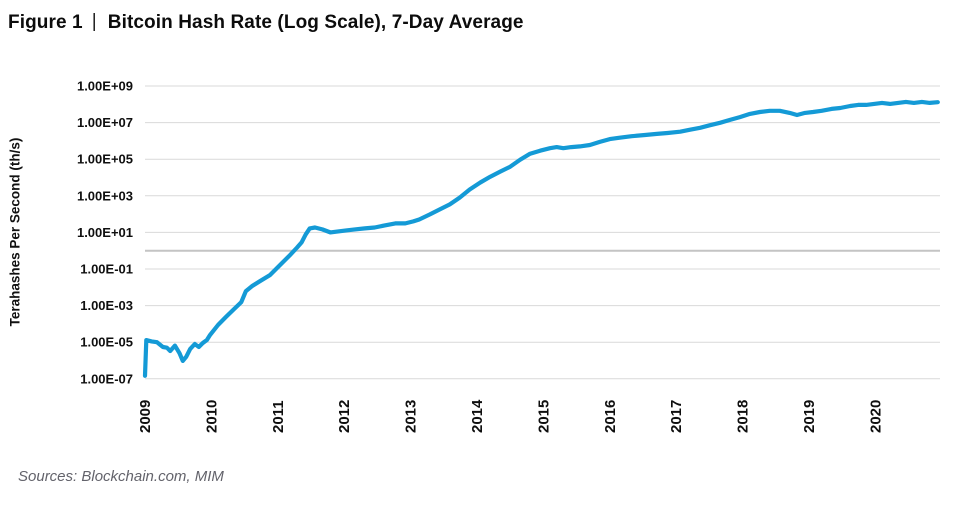 The height and width of the screenshot is (512, 957). Describe the element at coordinates (106, 378) in the screenshot. I see `y-tick-label: 1.00E-07` at that location.